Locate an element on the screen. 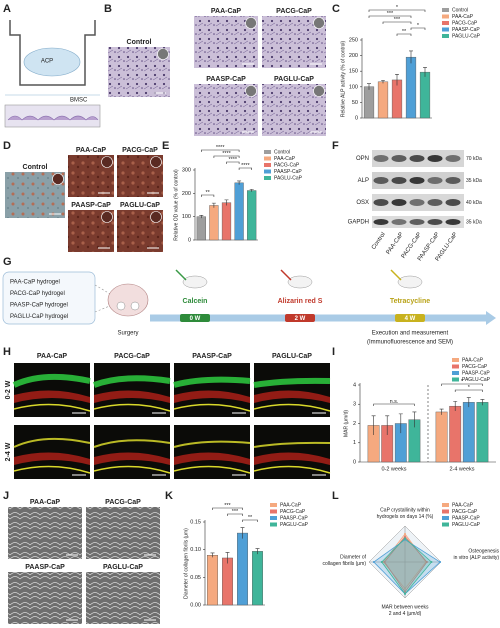  legend-label: PAA-CaP is located at coordinates (463, 17).